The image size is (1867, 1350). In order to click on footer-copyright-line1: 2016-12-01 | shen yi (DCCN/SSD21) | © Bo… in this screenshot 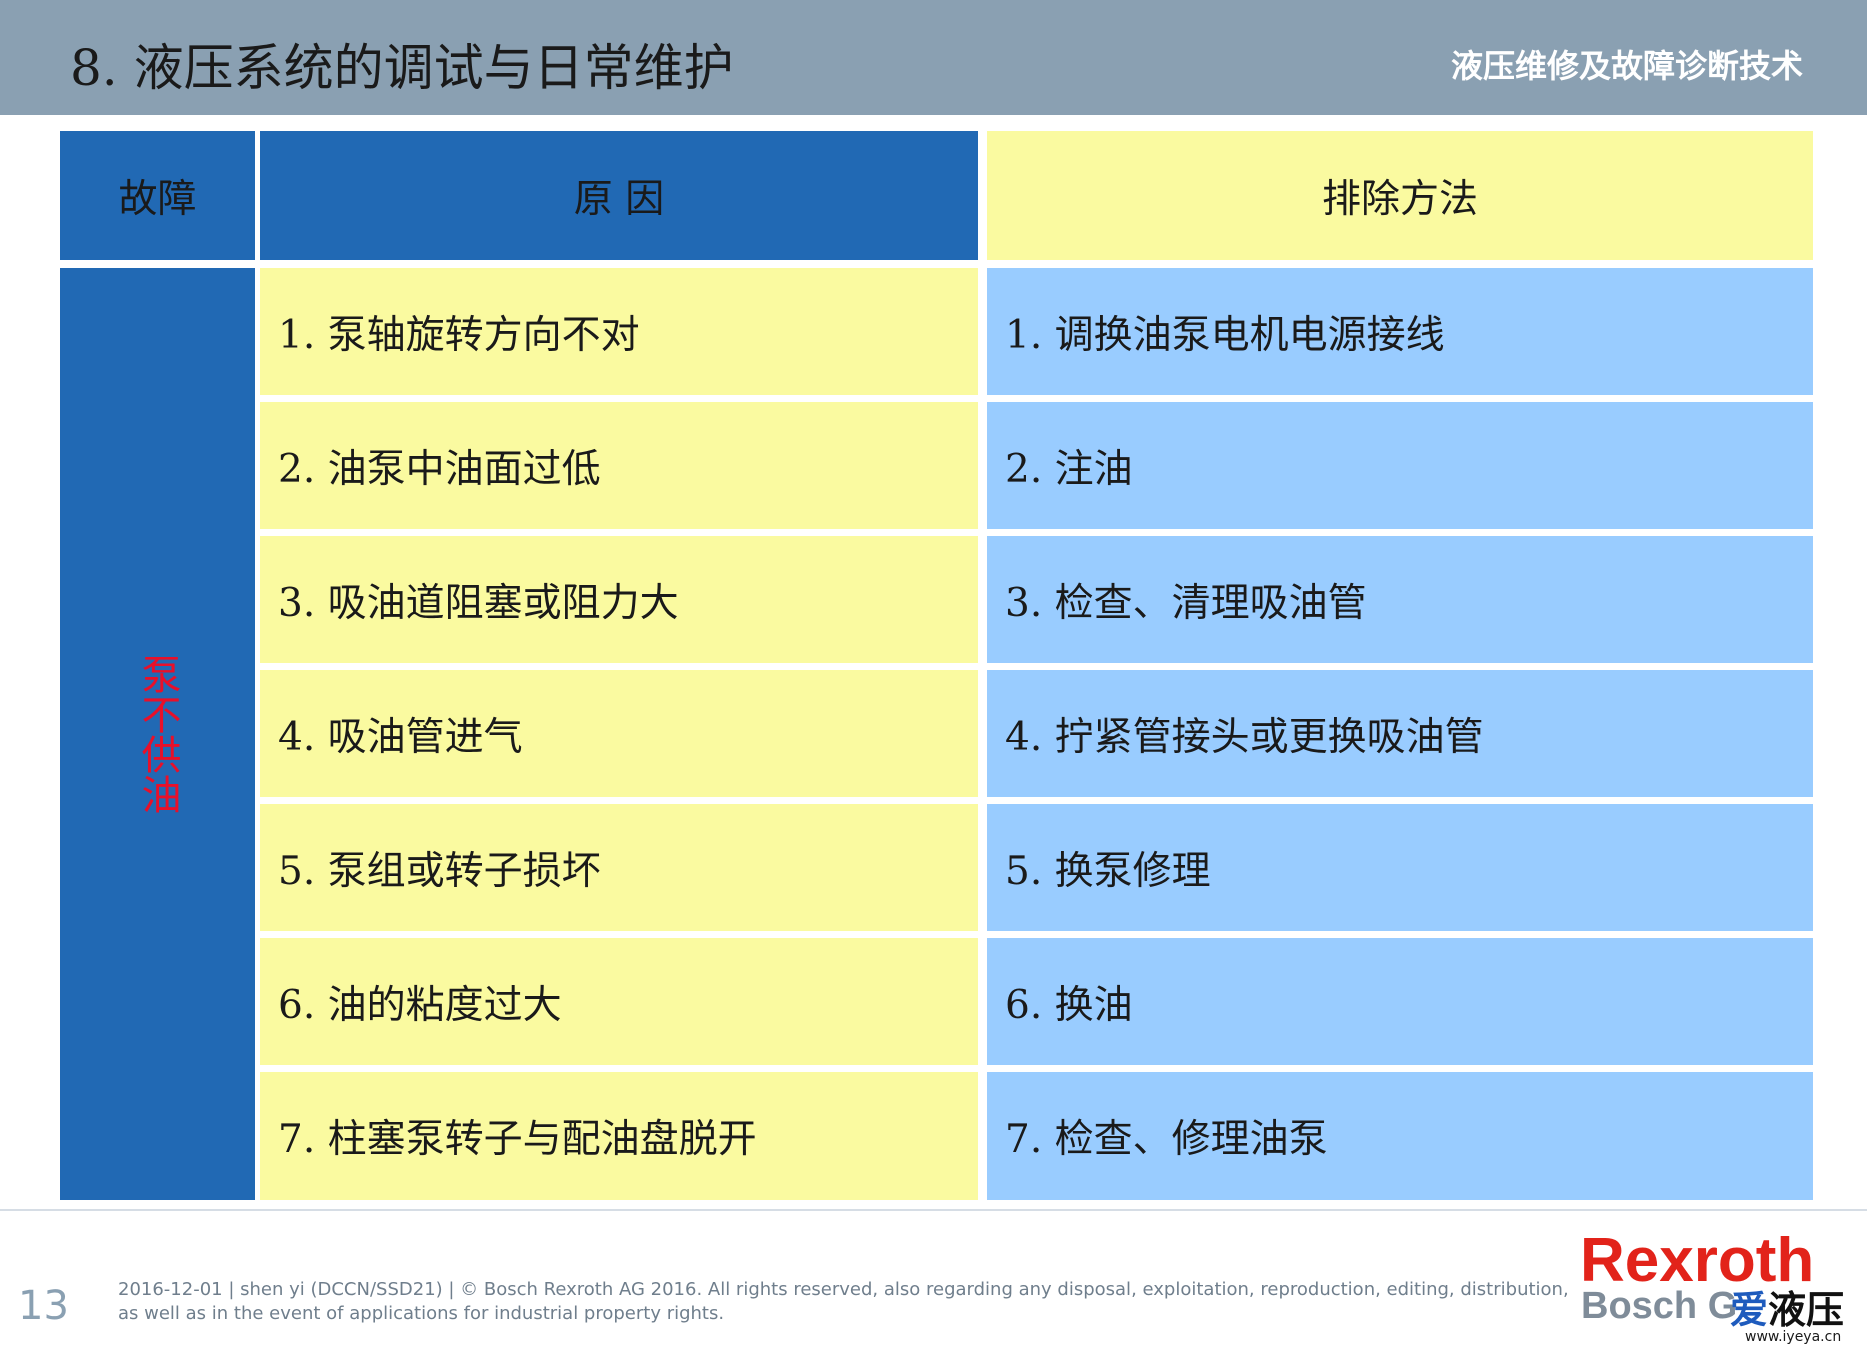, I will do `click(843, 1289)`.